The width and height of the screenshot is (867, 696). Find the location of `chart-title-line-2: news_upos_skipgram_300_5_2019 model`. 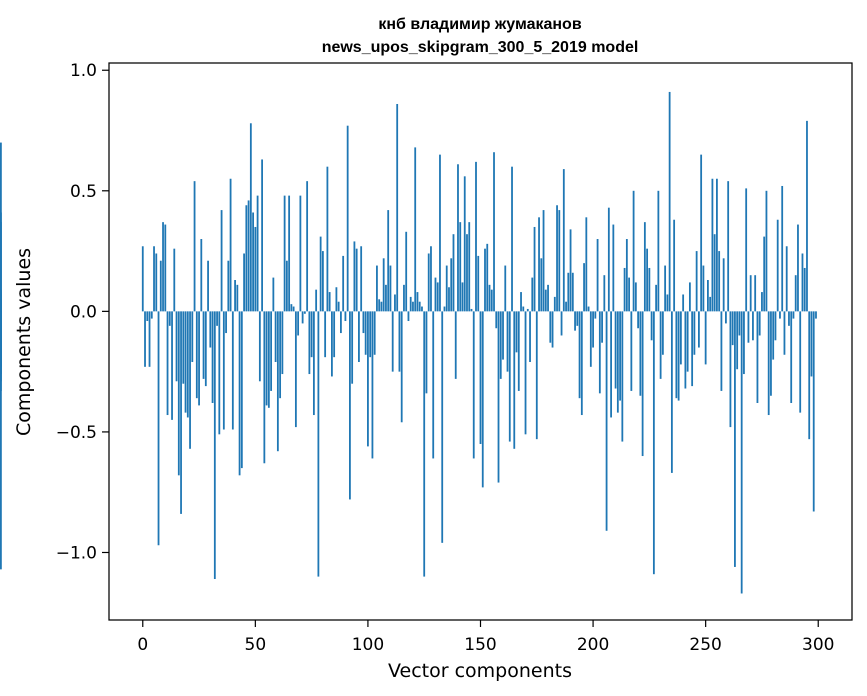

chart-title-line-2: news_upos_skipgram_300_5_2019 model is located at coordinates (480, 47).